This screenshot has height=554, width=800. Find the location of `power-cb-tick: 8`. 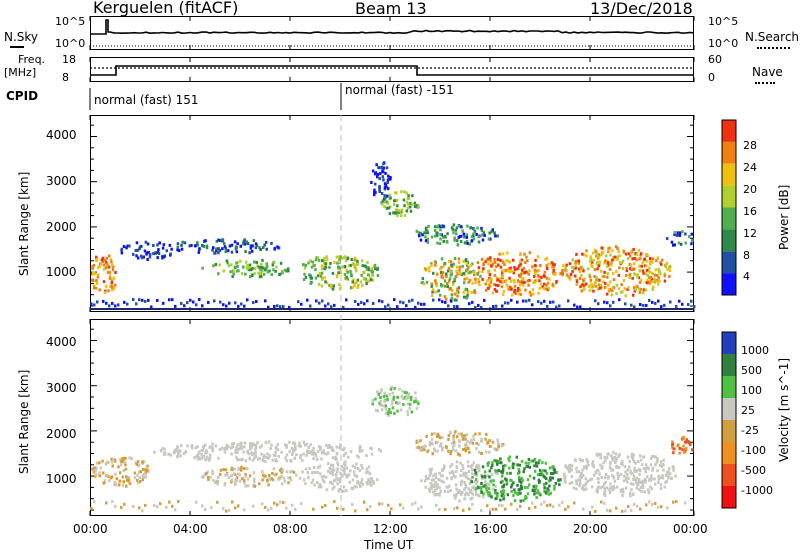

power-cb-tick: 8 is located at coordinates (746, 255).